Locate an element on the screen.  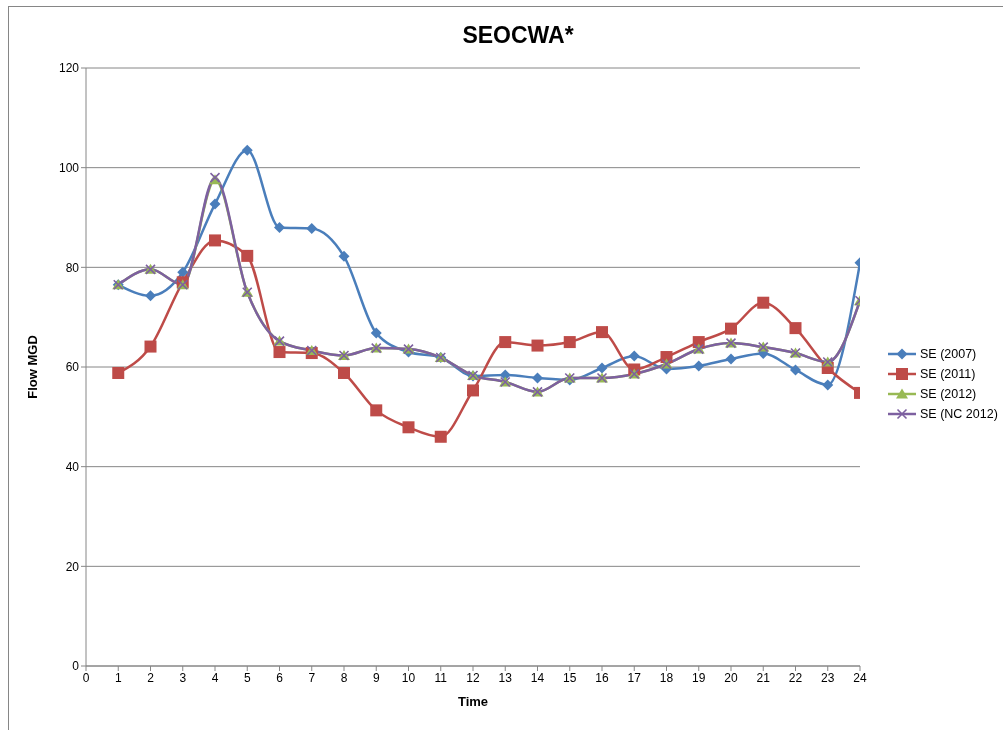
x-tick-label: 17 is located at coordinates (634, 677).